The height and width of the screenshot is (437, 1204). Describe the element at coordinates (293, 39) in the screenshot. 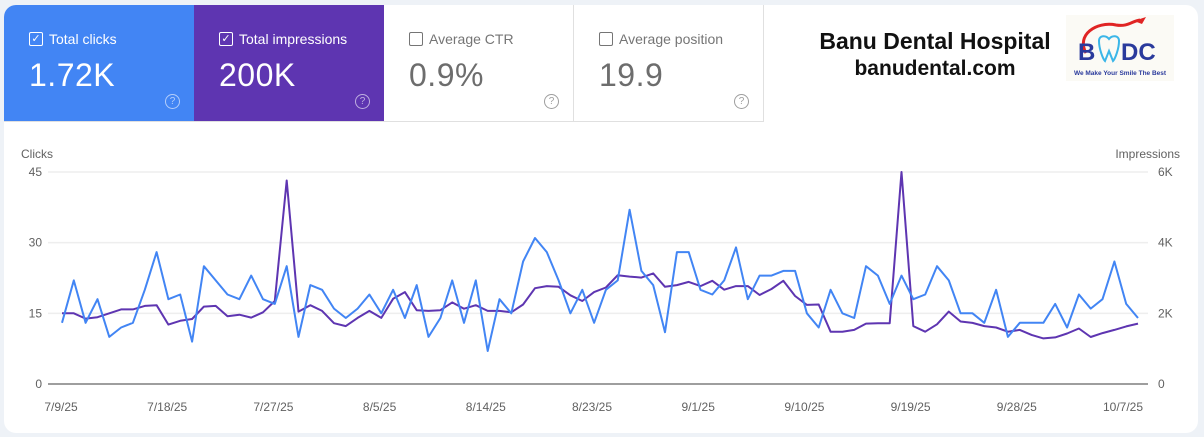

I see `metric-label: Total impressions` at that location.